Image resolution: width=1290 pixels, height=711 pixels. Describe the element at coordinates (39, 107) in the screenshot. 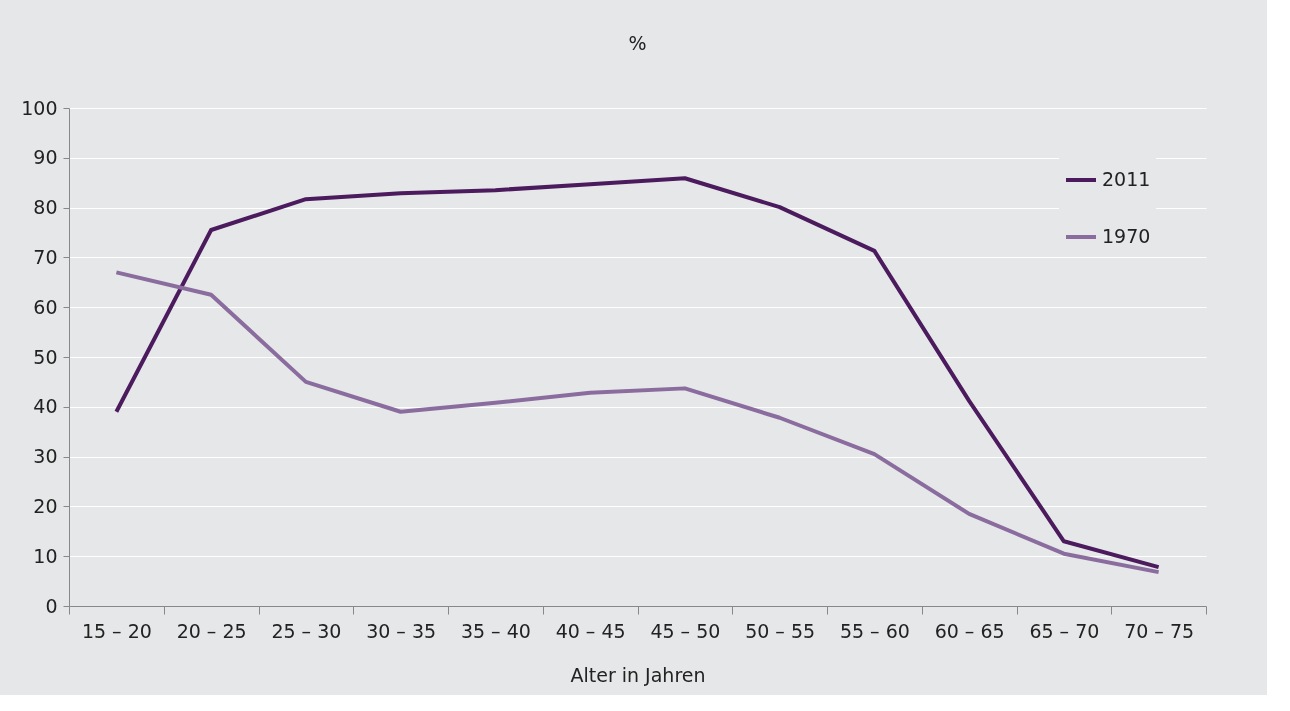

I see `y-tick-label: 100` at that location.